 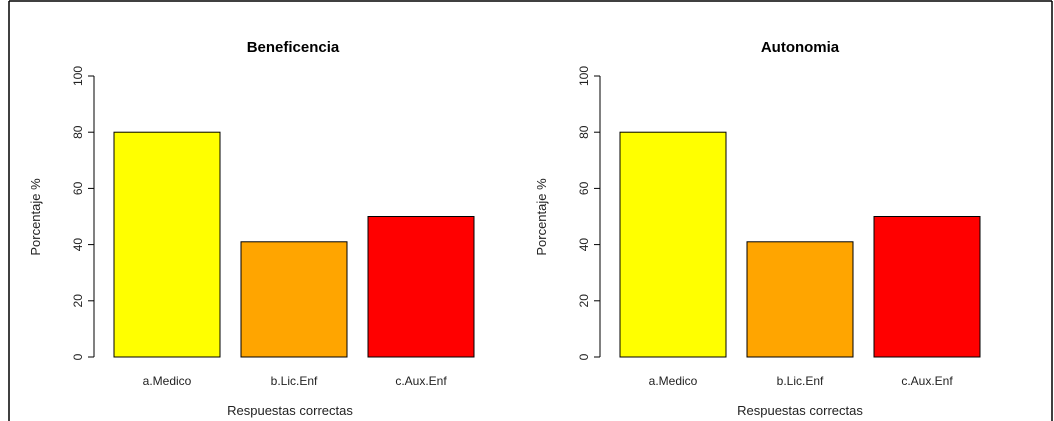 What do you see at coordinates (800, 47) in the screenshot?
I see `chart-title: Autonomia` at bounding box center [800, 47].